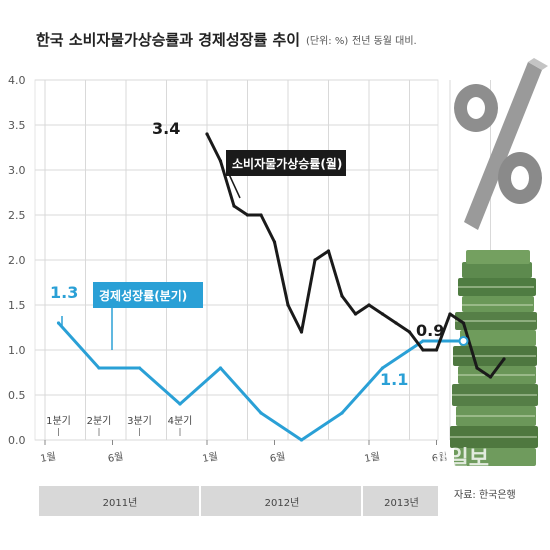 This screenshot has width=550, height=550. What do you see at coordinates (168, 40) in the screenshot?
I see `chart-title: 한국 소비자물가상승률과 경제성장률 추이` at bounding box center [168, 40].